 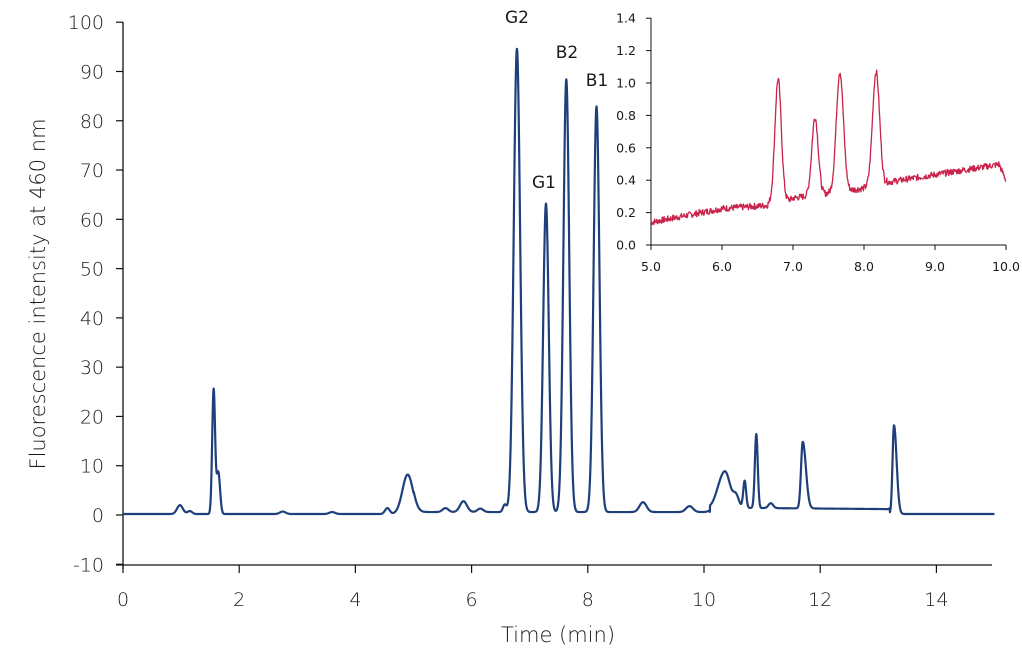 What do you see at coordinates (532, 588) in the screenshot?
I see `x-axis-ticks: 0 2 4 6 8 10 12 14` at bounding box center [532, 588].